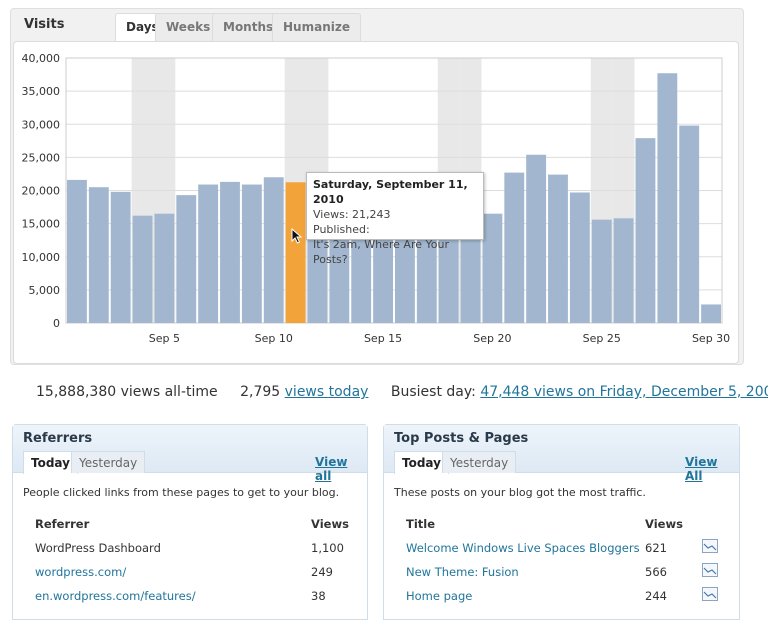  Describe the element at coordinates (330, 524) in the screenshot. I see `referrer-views-column-header: Views` at that location.